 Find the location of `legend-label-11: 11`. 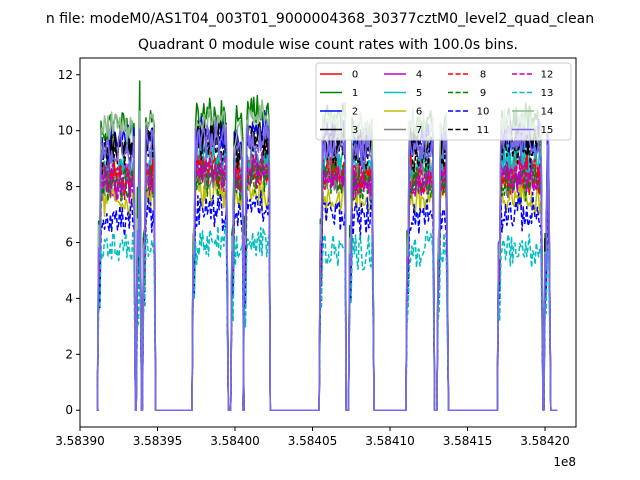

legend-label-11: 11 is located at coordinates (483, 130).